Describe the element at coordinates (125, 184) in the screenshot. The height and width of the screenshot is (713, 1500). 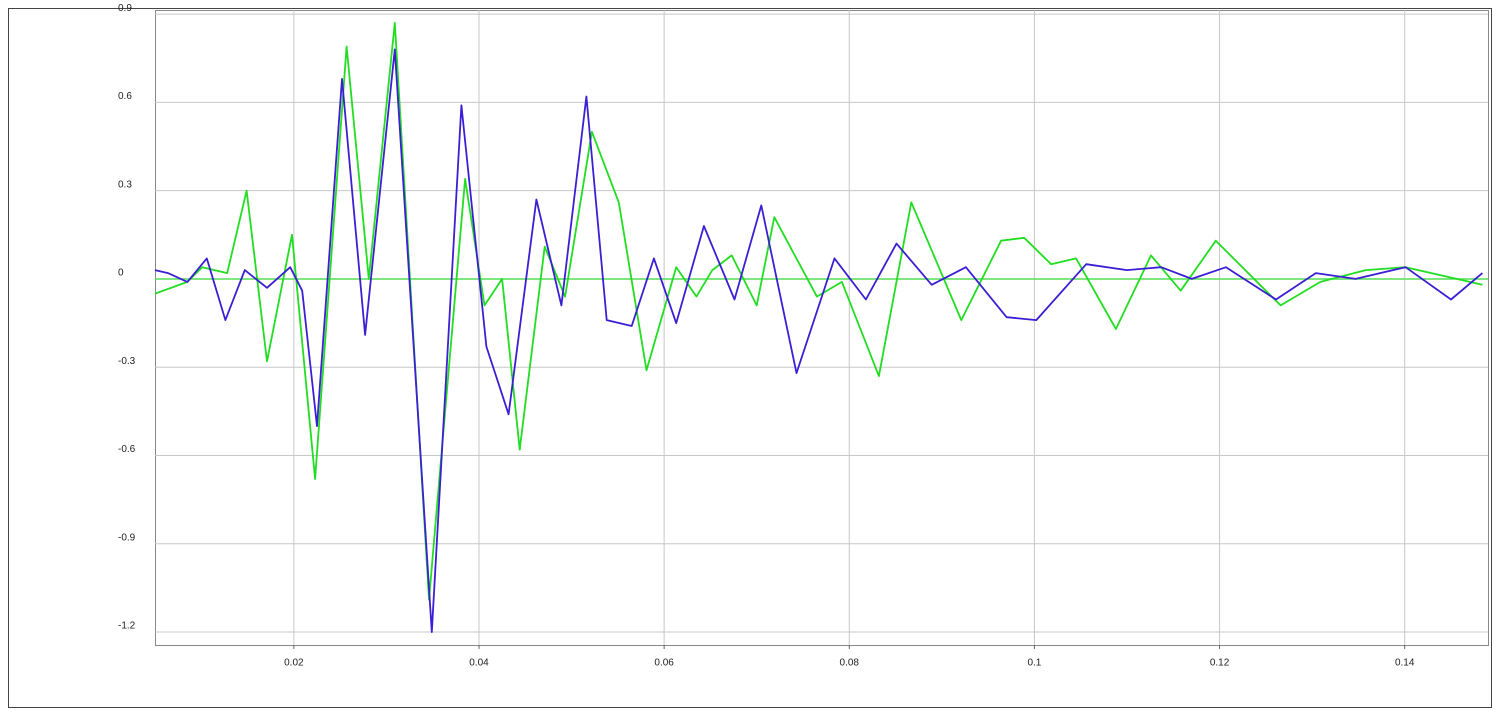
I see `y-tick-label: 0.3` at that location.